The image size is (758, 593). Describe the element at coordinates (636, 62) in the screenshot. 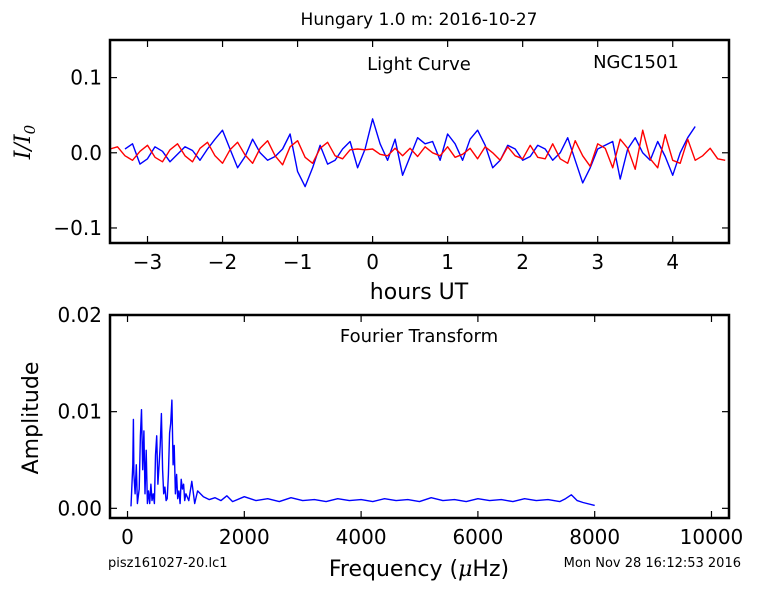

I see `star-name-annotation: NGC1501` at that location.